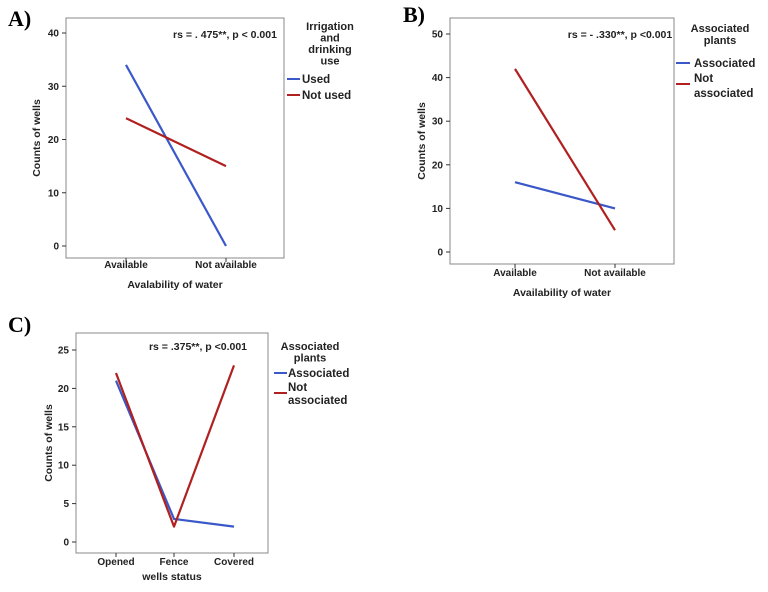 The height and width of the screenshot is (592, 768). I want to click on x-axis-title: Availability of water, so click(562, 293).